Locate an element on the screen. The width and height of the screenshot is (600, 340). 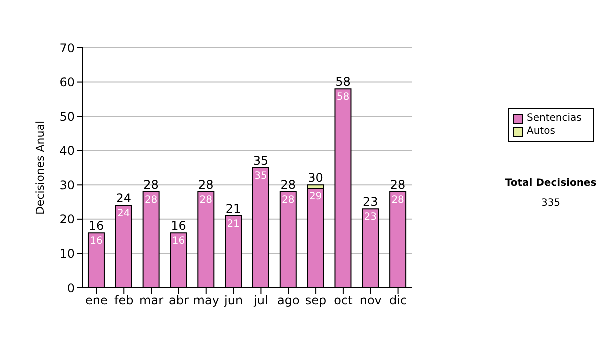
x-tick-label: mar is located at coordinates (152, 301).